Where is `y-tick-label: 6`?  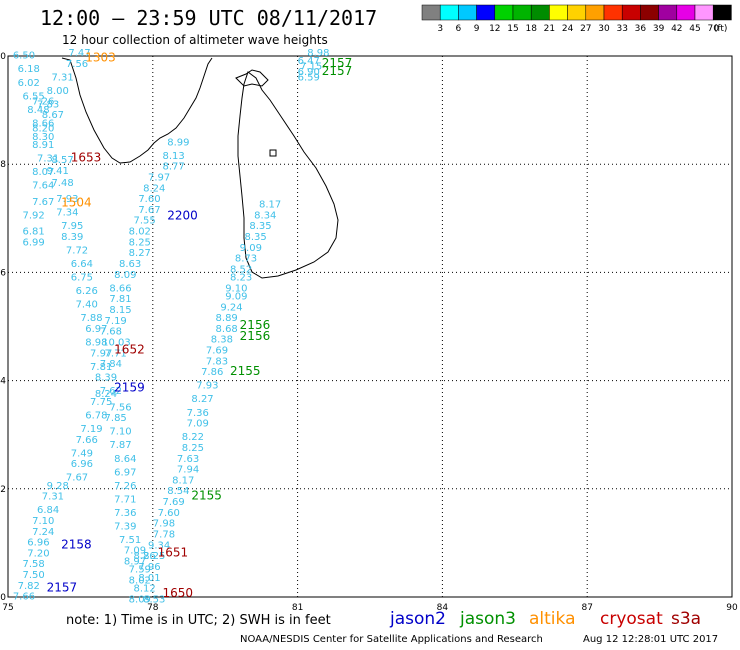
y-tick-label: 6 is located at coordinates (3, 273).